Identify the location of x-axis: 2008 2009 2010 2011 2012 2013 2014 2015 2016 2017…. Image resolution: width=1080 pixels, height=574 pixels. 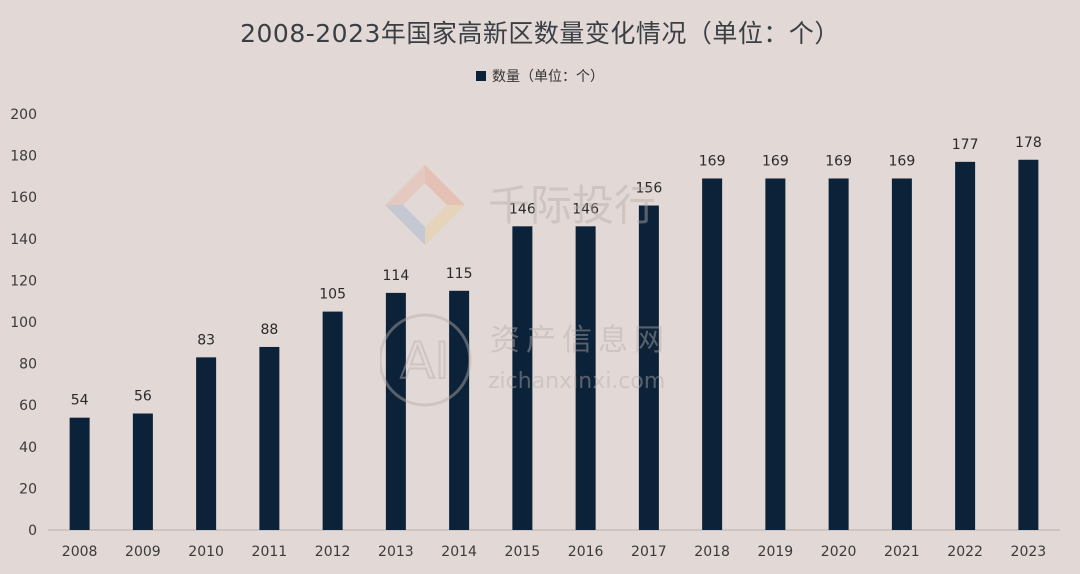
(554, 552).